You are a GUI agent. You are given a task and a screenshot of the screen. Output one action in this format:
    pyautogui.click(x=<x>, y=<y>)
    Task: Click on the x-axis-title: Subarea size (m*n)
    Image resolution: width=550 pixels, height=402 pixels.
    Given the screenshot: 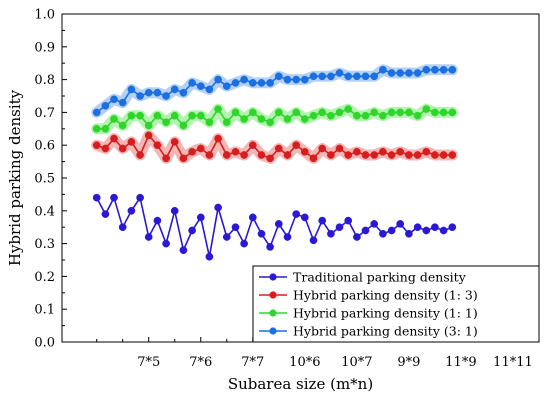 What is the action you would take?
    pyautogui.click(x=300, y=384)
    